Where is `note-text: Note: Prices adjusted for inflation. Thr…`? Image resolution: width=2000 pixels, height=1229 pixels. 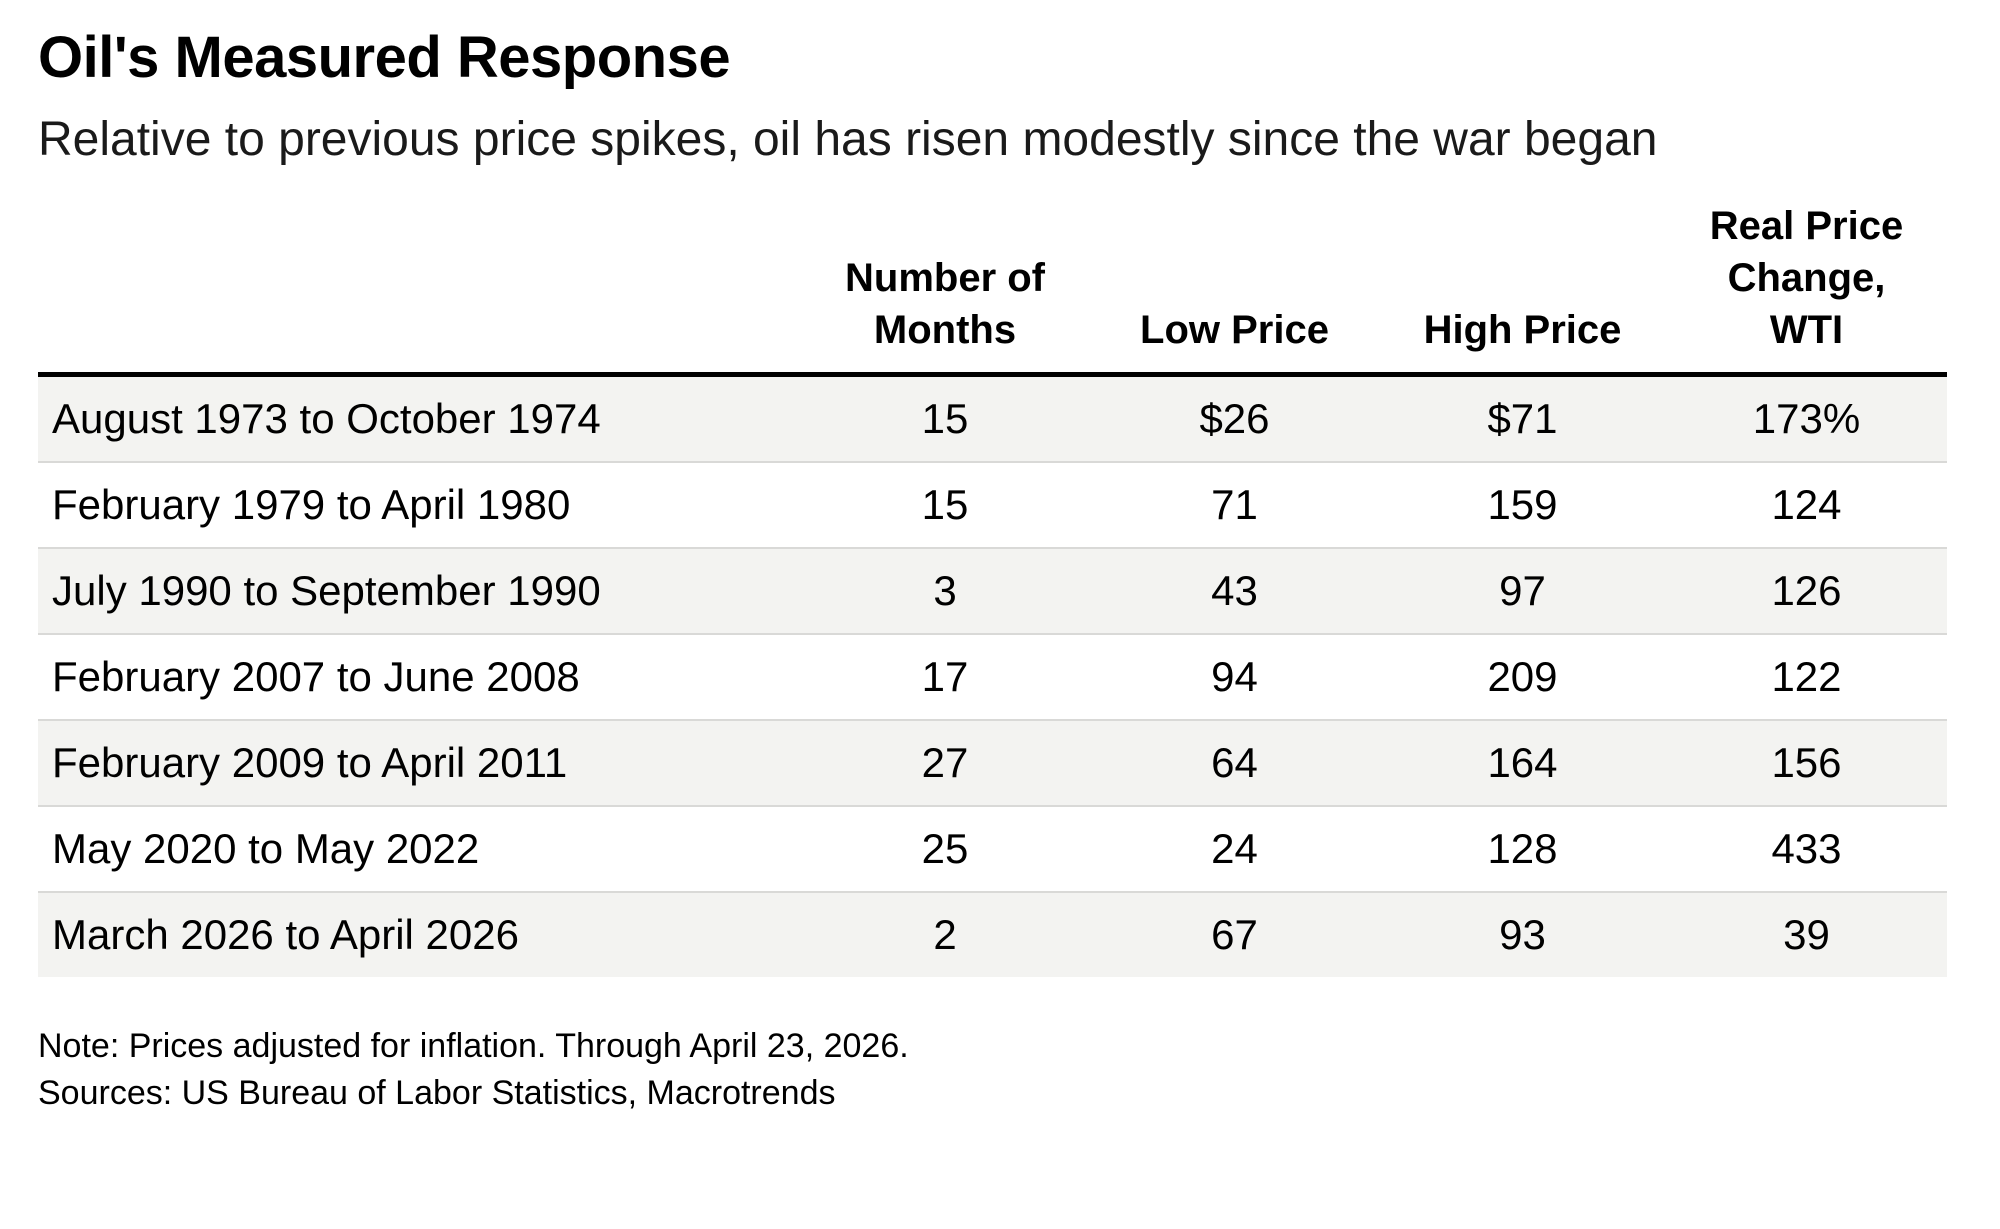 note-text: Note: Prices adjusted for inflation. Thr… is located at coordinates (473, 1045).